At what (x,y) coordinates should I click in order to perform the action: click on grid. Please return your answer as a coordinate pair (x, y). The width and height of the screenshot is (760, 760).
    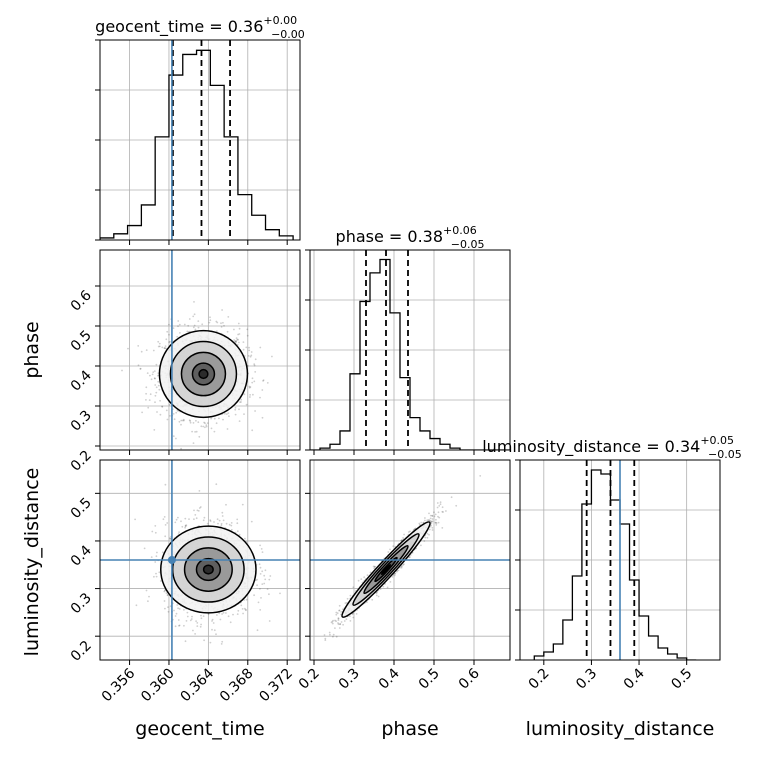
    Looking at the image, I should click on (410, 349).